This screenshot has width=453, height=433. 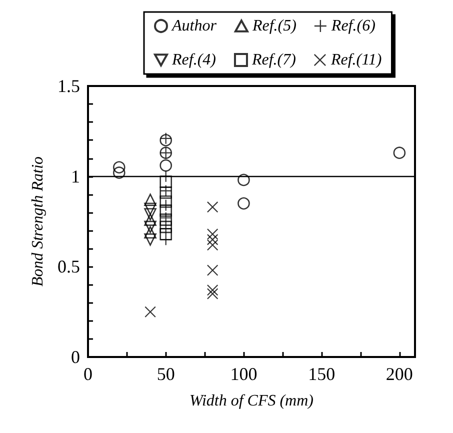 I want to click on legend-label: Ref.(5), so click(x=273, y=26).